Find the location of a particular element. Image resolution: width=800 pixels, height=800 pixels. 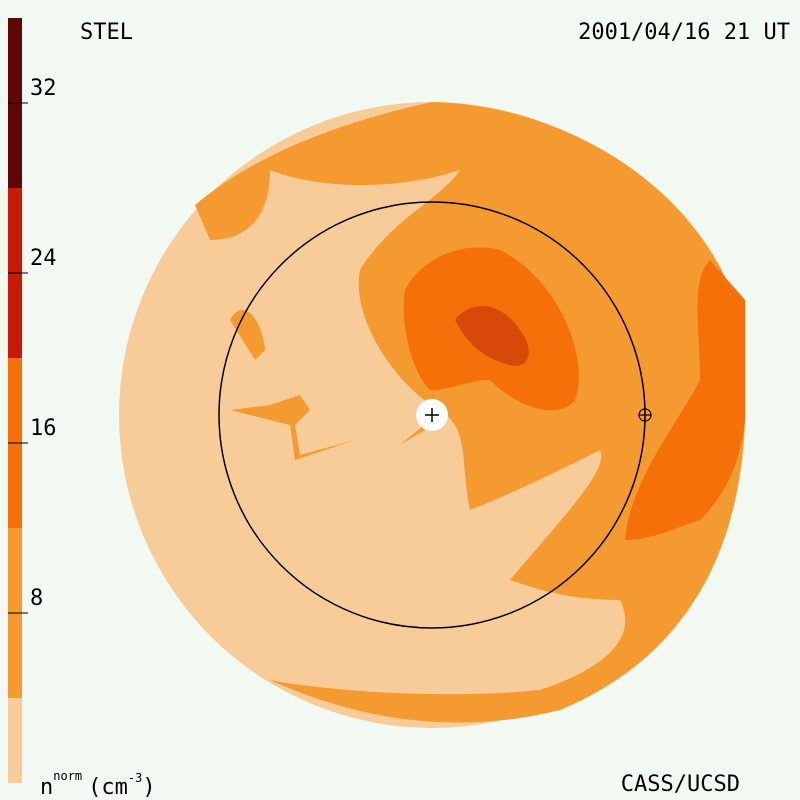

sun-marker is located at coordinates (432, 415).